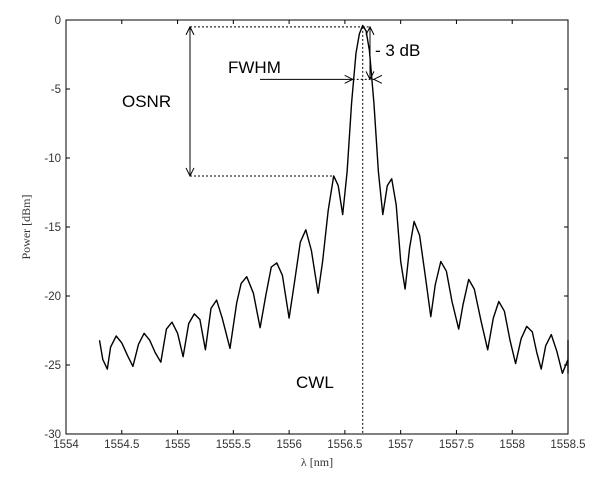  What do you see at coordinates (26, 227) in the screenshot?
I see `y-axis-label: Power [dBm]` at bounding box center [26, 227].